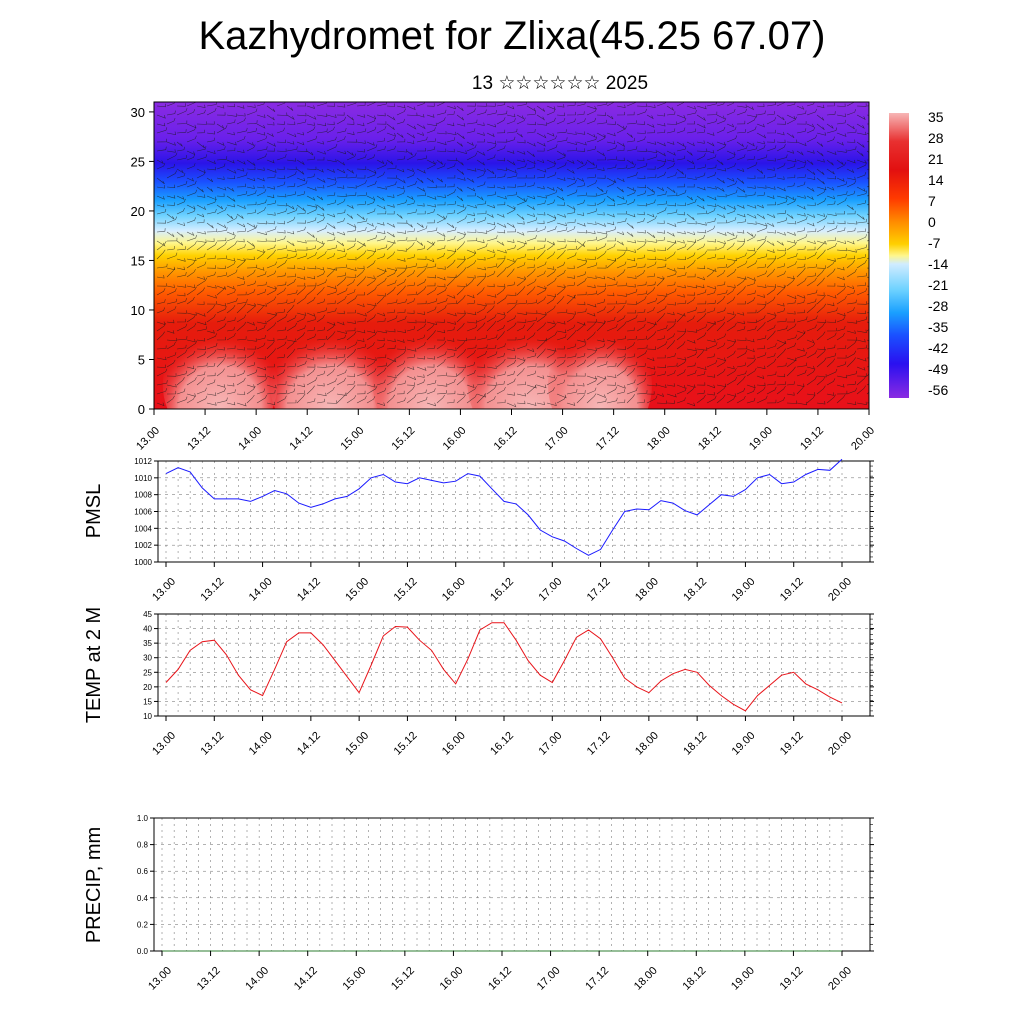 This screenshot has width=1024, height=1024. I want to click on y-tick-label: 0.6, so click(143, 871).